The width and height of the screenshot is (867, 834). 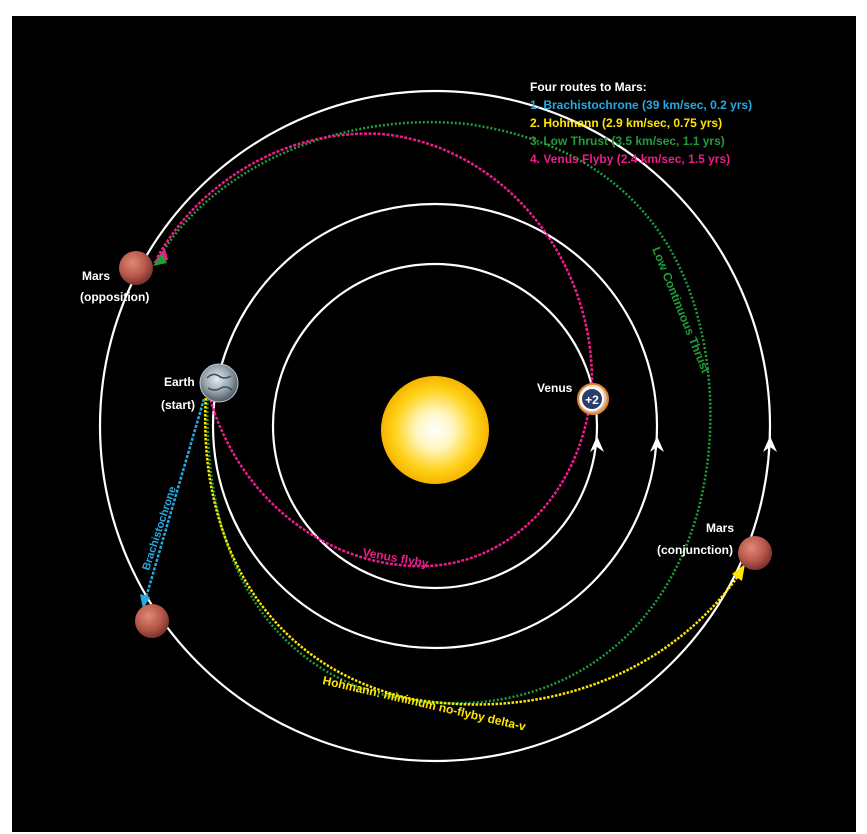 I want to click on legend-item-brachistochrone: 1. Brachistochrone (39 km/sec, 0.2 yrs), so click(x=641, y=105).